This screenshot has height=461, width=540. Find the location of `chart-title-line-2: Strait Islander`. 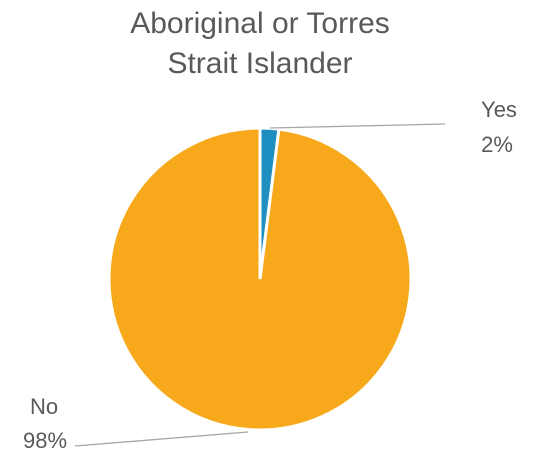

chart-title-line-2: Strait Islander is located at coordinates (259, 63).